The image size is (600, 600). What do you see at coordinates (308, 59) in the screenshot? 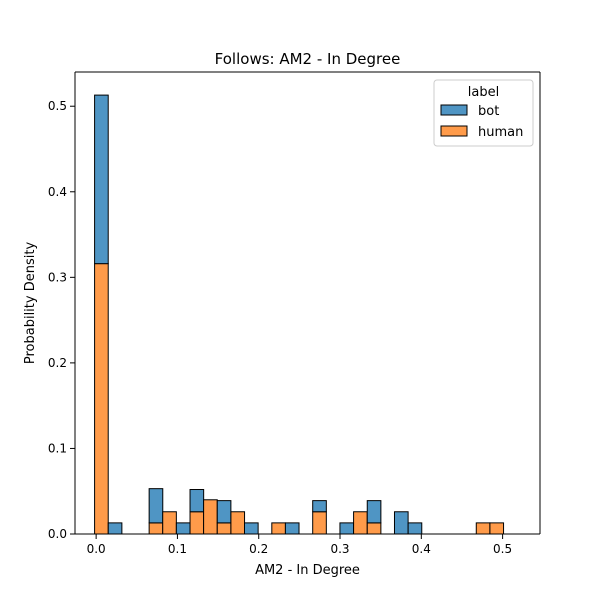
I see `chart-title: Follows: AM2 - In Degree` at bounding box center [308, 59].